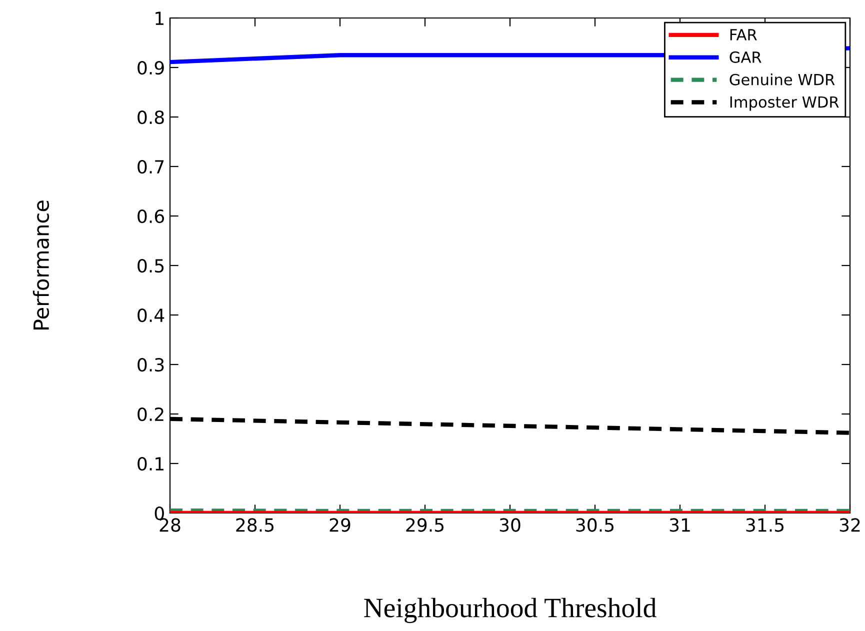 The height and width of the screenshot is (631, 865). What do you see at coordinates (510, 525) in the screenshot?
I see `x-tick-label: 30` at bounding box center [510, 525].